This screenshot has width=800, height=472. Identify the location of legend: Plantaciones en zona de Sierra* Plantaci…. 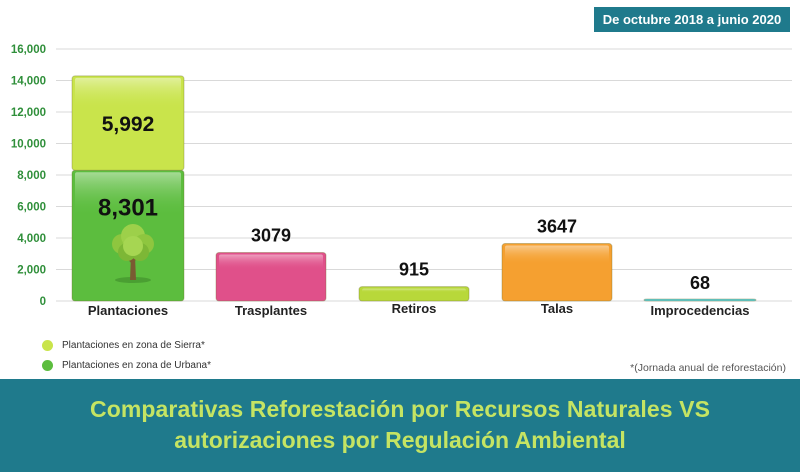
(126, 356).